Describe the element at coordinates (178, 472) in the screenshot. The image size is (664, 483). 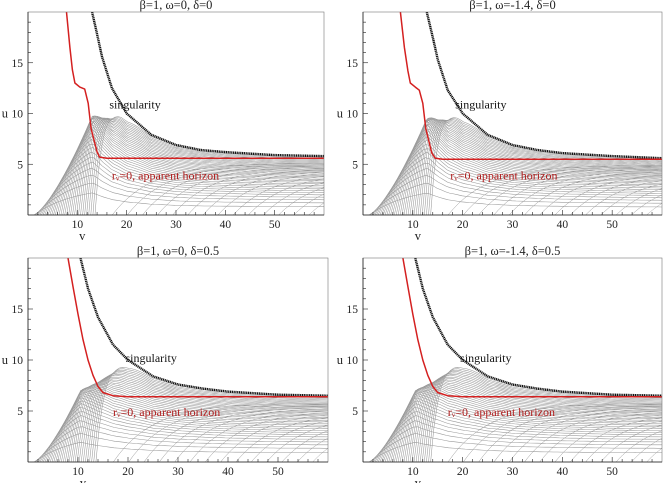
I see `x-tick-label: 30` at that location.